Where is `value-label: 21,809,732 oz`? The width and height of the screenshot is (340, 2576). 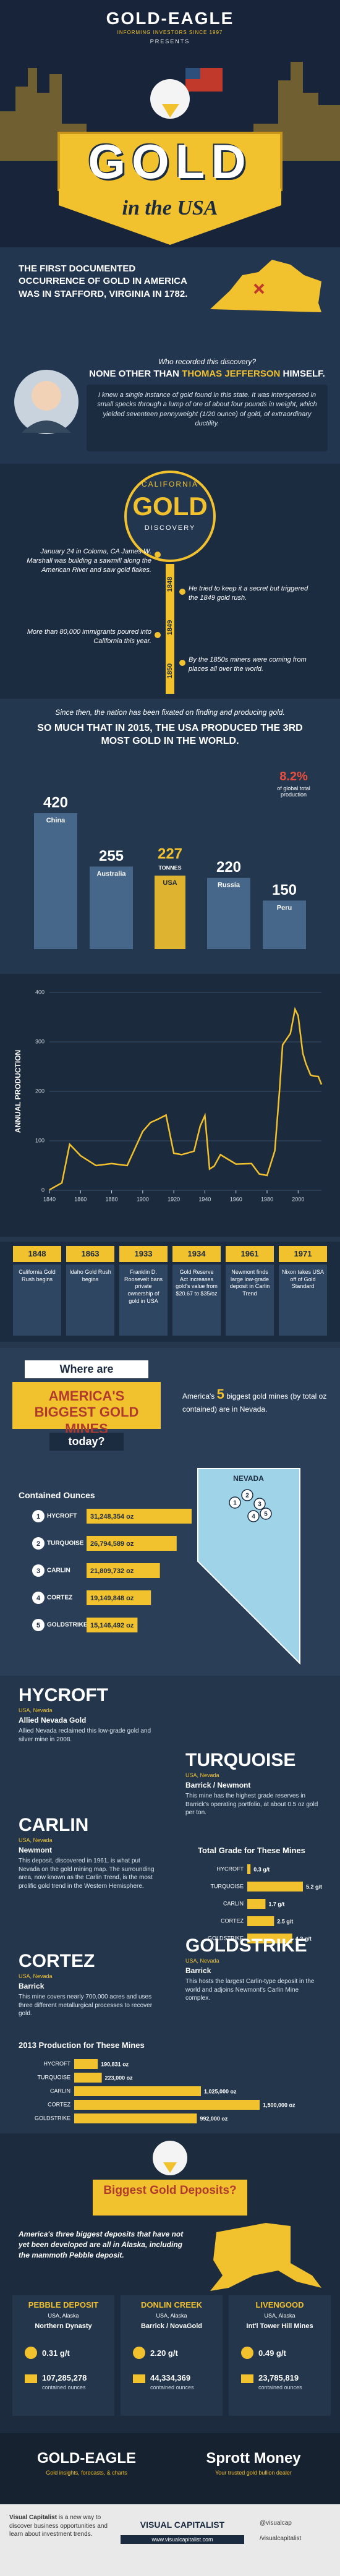 value-label: 21,809,732 oz is located at coordinates (112, 1571).